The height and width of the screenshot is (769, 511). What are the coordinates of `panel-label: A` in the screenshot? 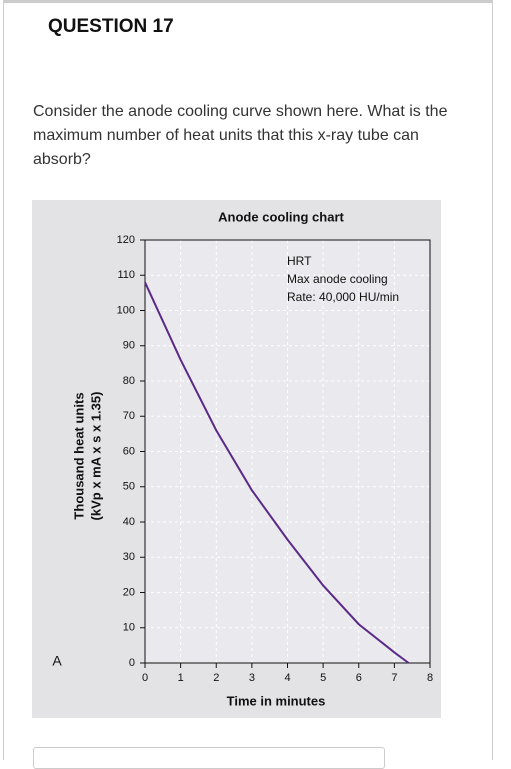 It's located at (57, 661).